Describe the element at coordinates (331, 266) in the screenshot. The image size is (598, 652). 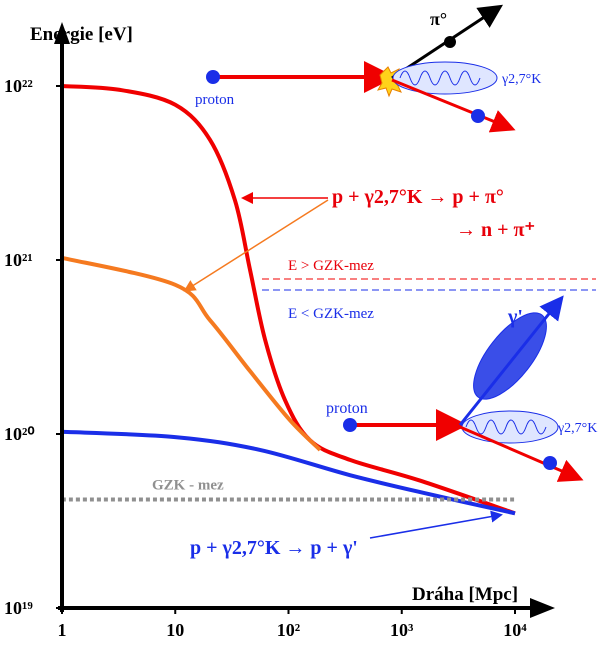
I see `annotation: E > GZK-mez` at that location.